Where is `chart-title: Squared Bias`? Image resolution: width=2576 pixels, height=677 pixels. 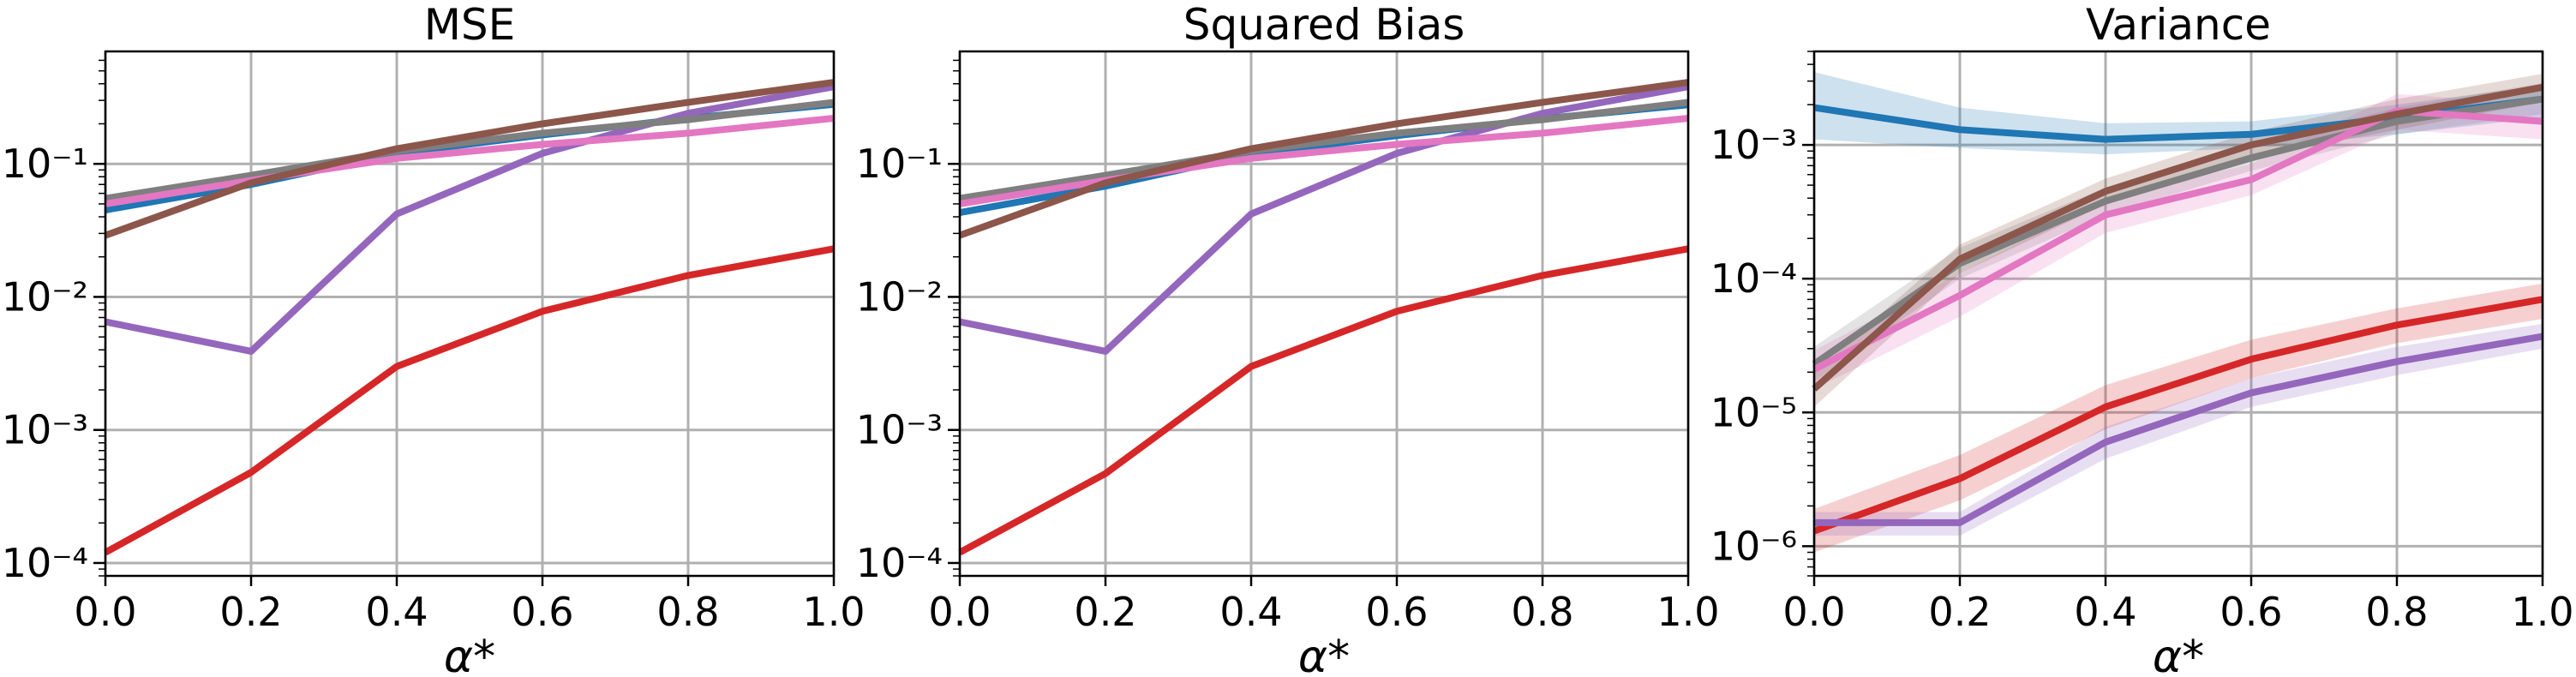 chart-title: Squared Bias is located at coordinates (1324, 25).